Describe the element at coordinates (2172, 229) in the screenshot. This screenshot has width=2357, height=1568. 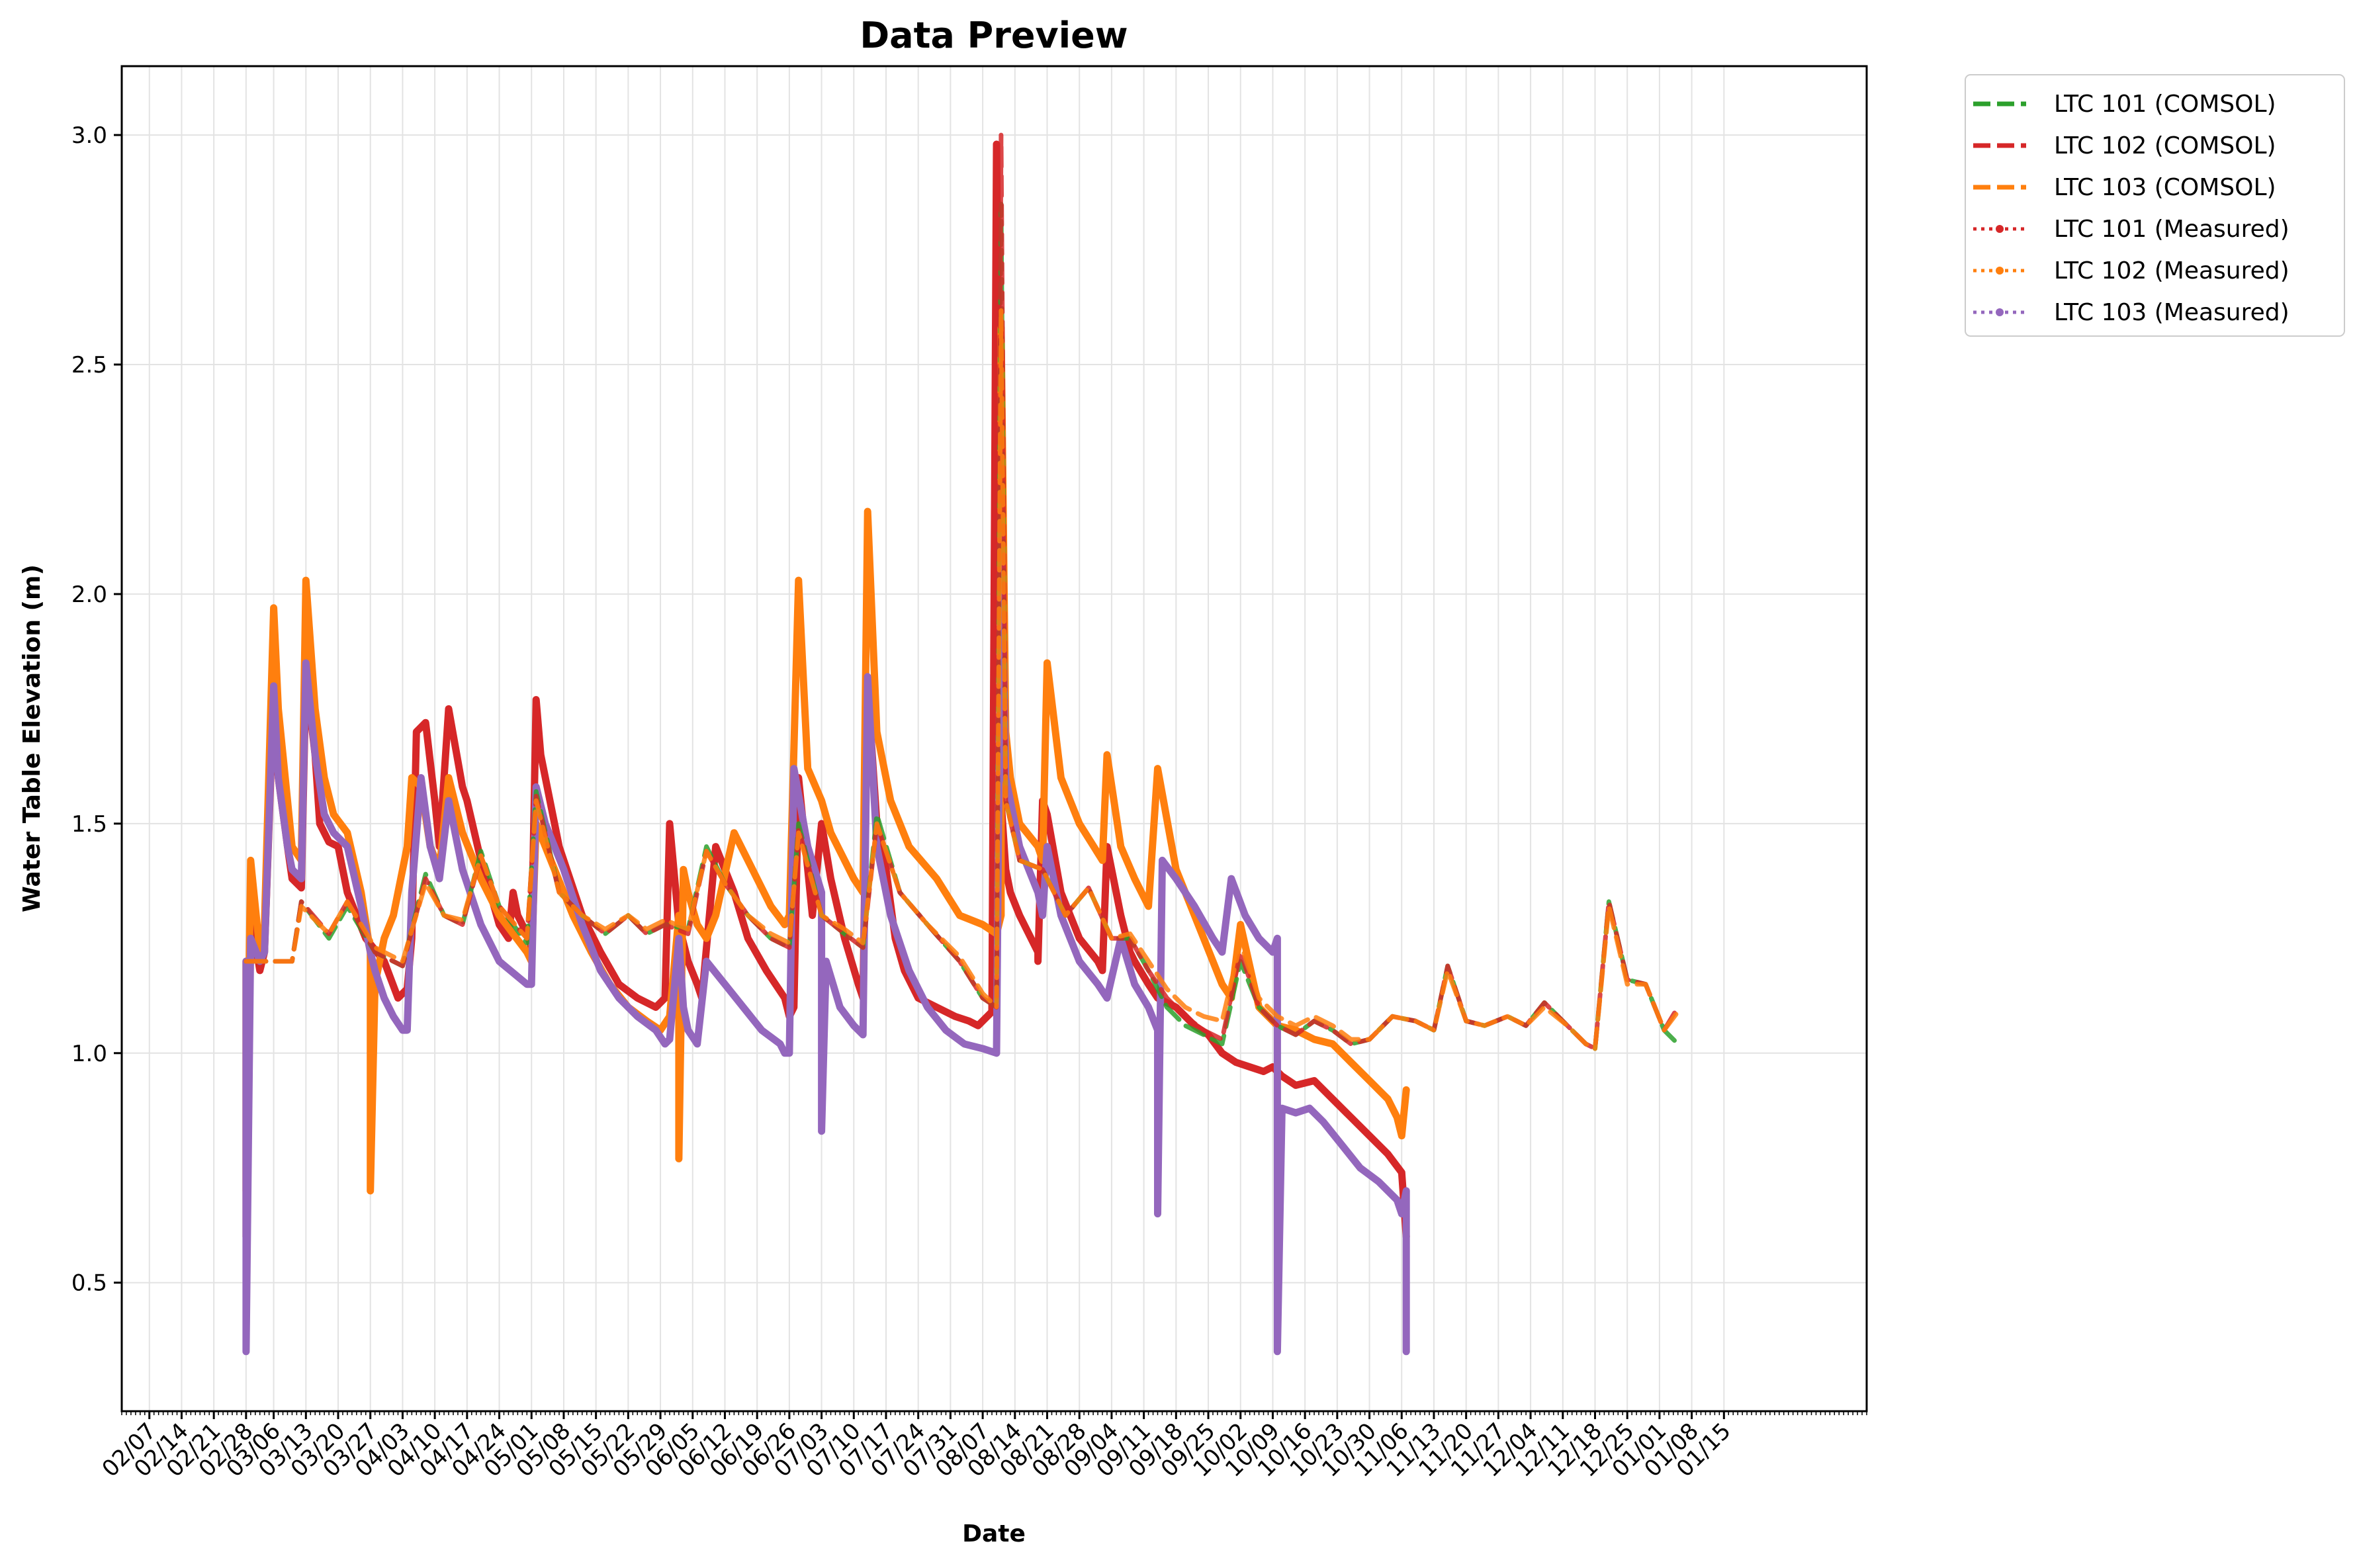
I see `legend-label: LTC 101 (Measured)` at that location.